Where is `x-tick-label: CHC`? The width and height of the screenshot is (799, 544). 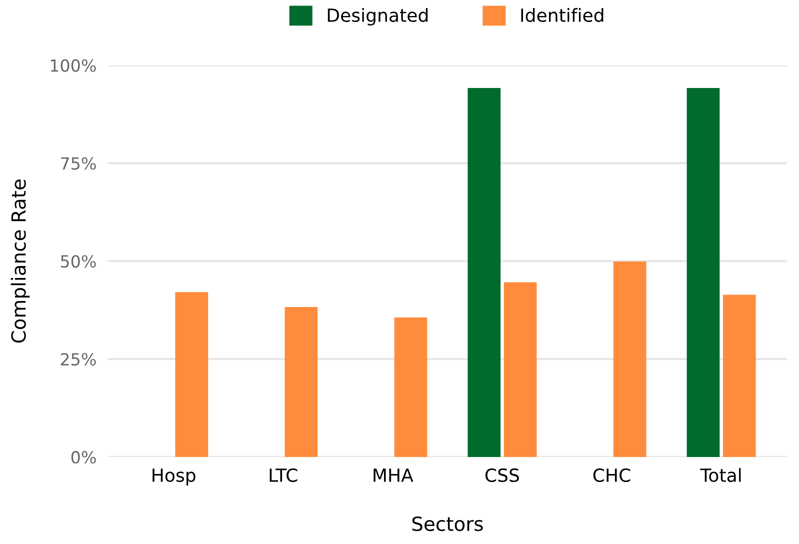
x-tick-label: CHC is located at coordinates (611, 475).